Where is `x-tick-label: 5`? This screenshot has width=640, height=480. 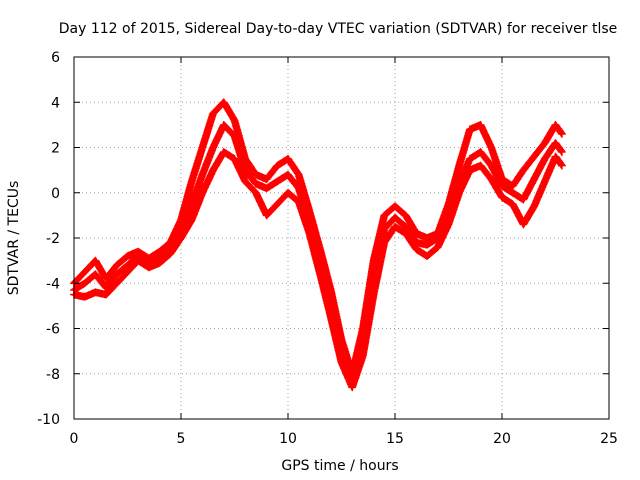
x-tick-label: 5 is located at coordinates (181, 439).